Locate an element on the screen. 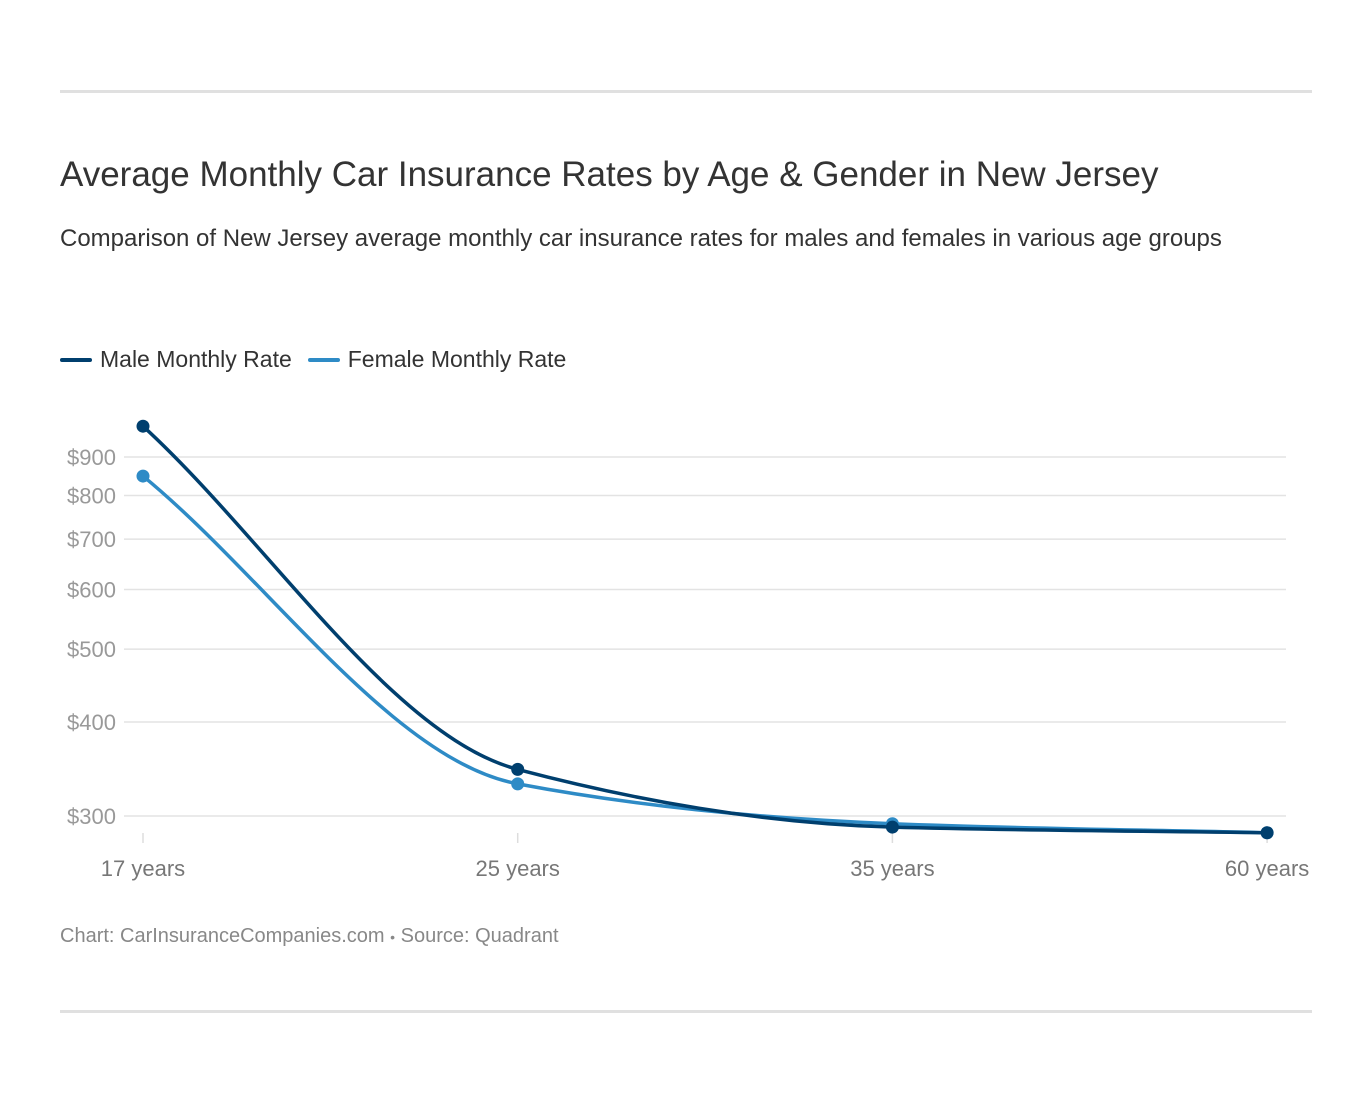  legend-label: Male Monthly Rate is located at coordinates (196, 359).